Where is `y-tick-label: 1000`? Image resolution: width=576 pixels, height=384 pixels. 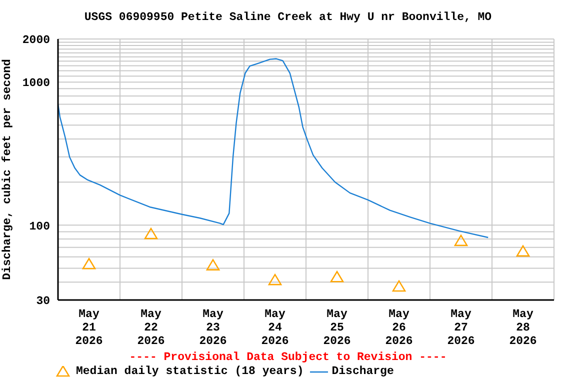
y-tick-label: 1000 is located at coordinates (36, 83).